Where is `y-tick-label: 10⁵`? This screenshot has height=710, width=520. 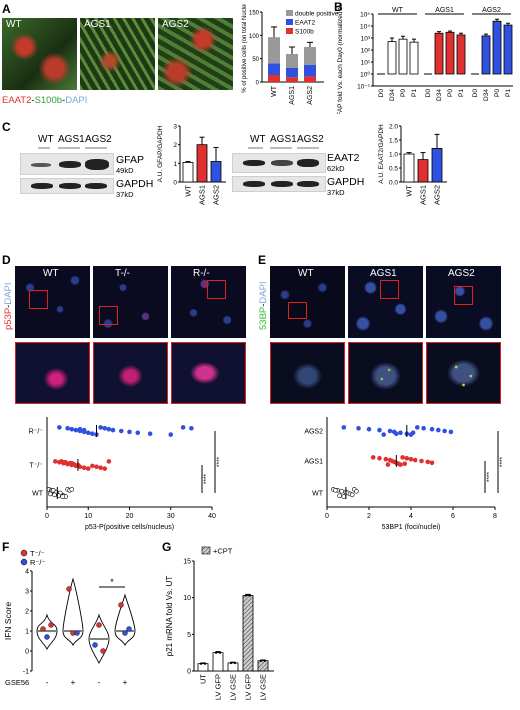 y-tick-label: 10⁵ is located at coordinates (365, 15).